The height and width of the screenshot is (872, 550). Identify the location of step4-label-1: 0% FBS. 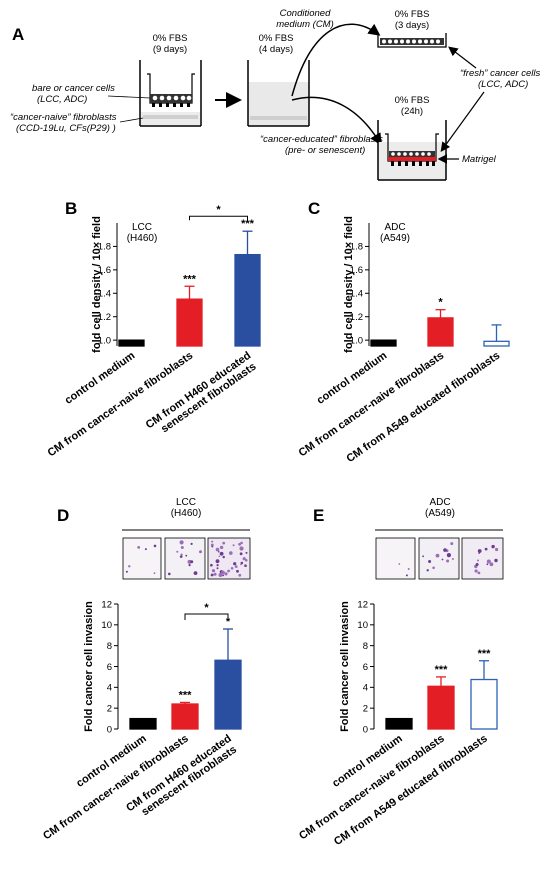
(412, 100).